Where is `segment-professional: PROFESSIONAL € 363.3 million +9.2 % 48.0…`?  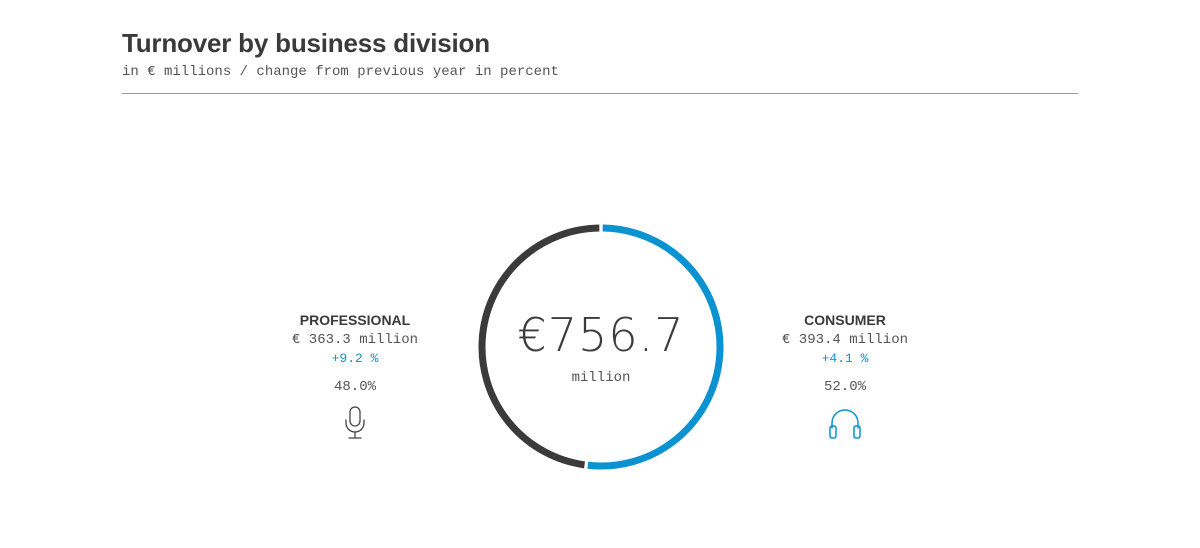 segment-professional: PROFESSIONAL € 363.3 million +9.2 % 48.0… is located at coordinates (355, 378).